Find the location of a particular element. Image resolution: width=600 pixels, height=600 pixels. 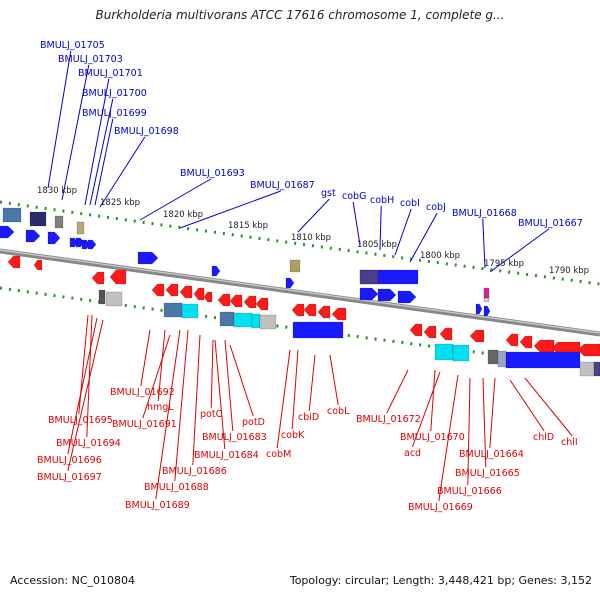

bottom-gene-label: chlI is located at coordinates (569, 442).